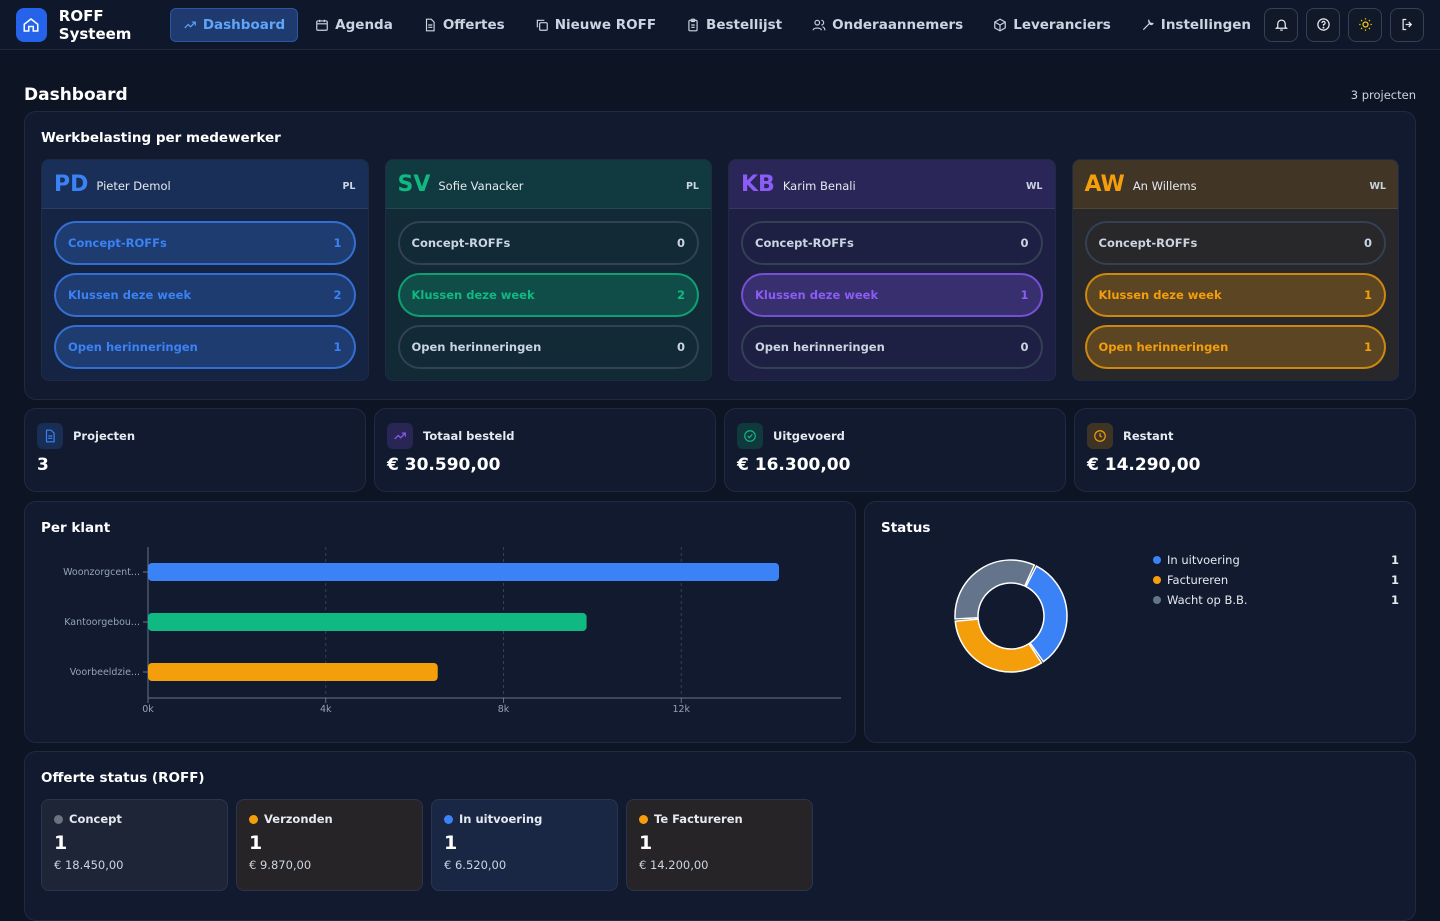 This screenshot has width=1440, height=921. Describe the element at coordinates (1245, 436) in the screenshot. I see `stat-header: Restant` at that location.